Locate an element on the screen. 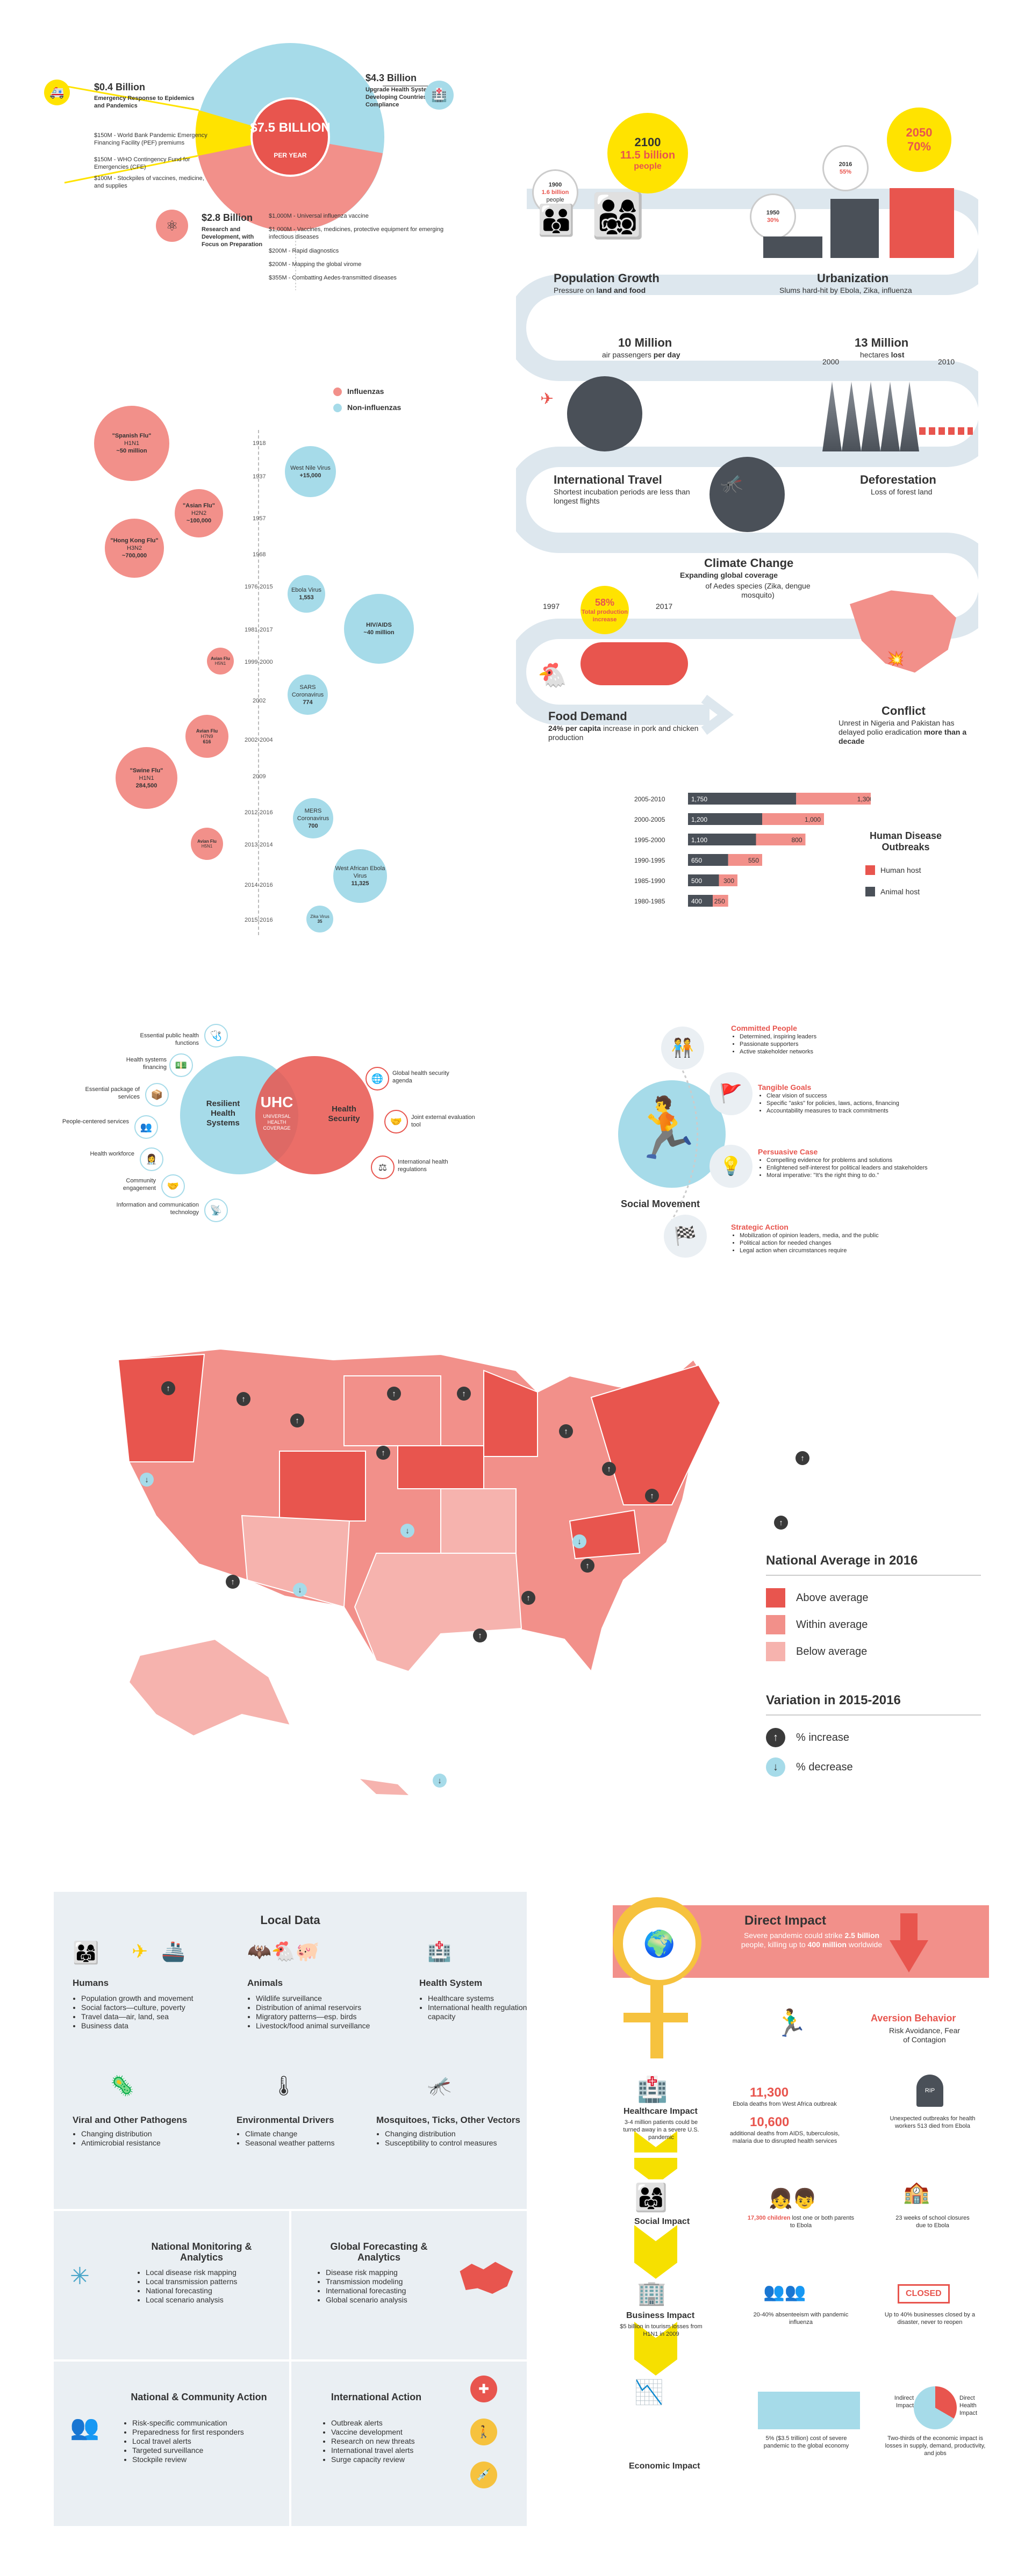 This screenshot has width=1032, height=2576. tangible-goals-icon: 🚩 is located at coordinates (731, 1093).